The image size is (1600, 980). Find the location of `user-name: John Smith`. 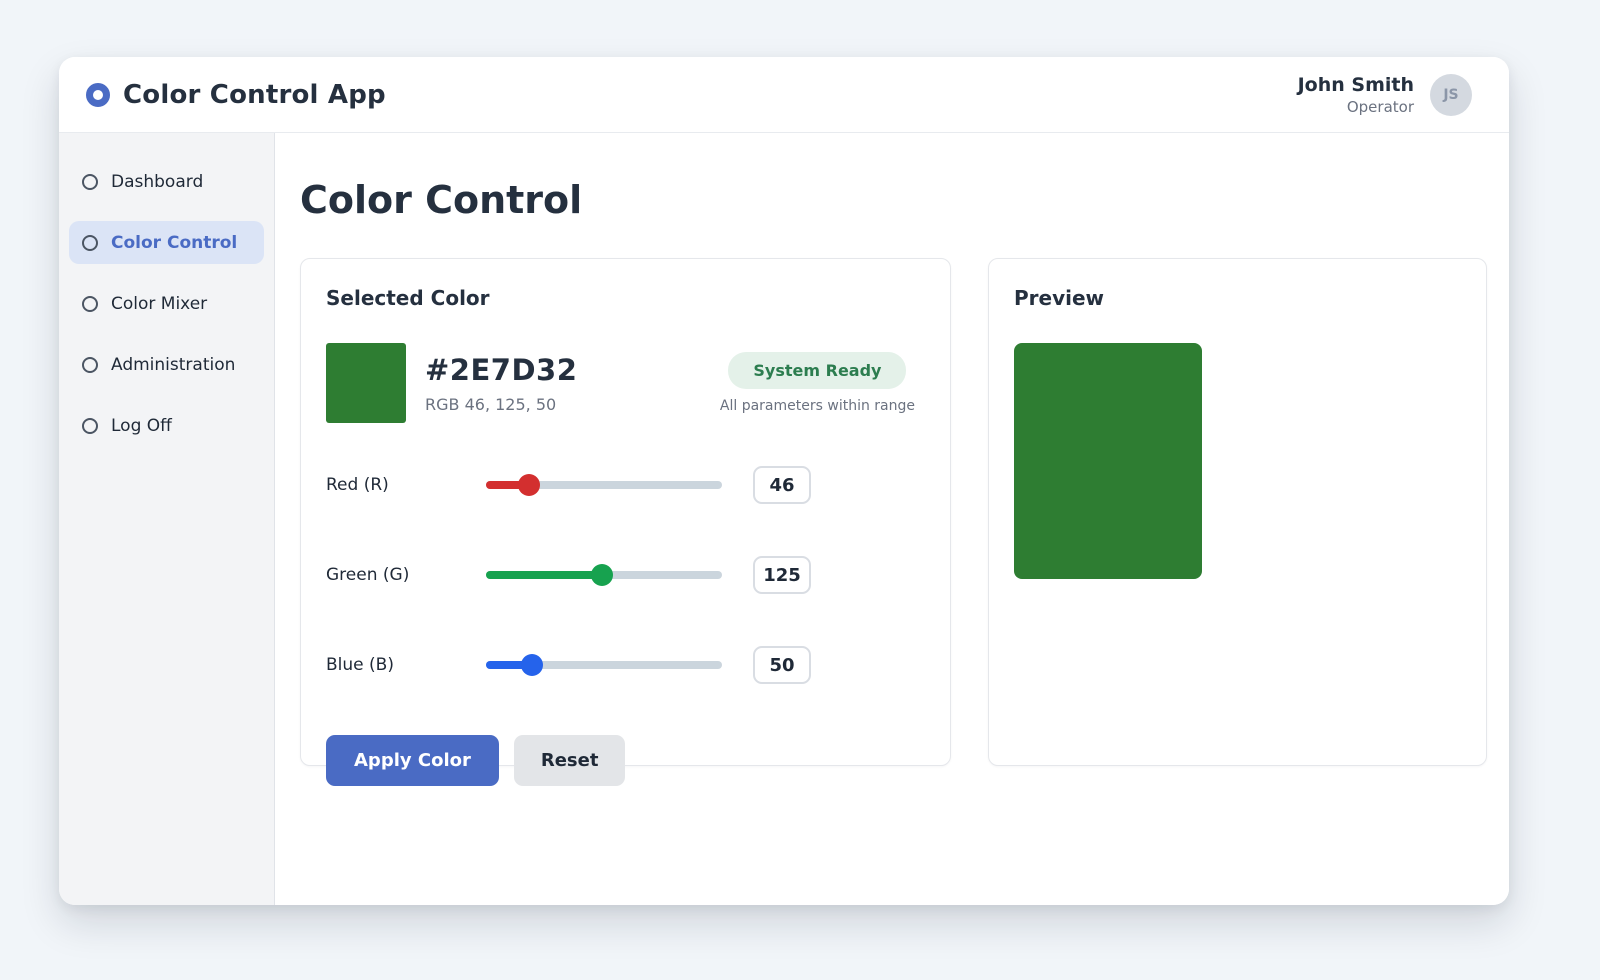

user-name: John Smith is located at coordinates (1355, 84).